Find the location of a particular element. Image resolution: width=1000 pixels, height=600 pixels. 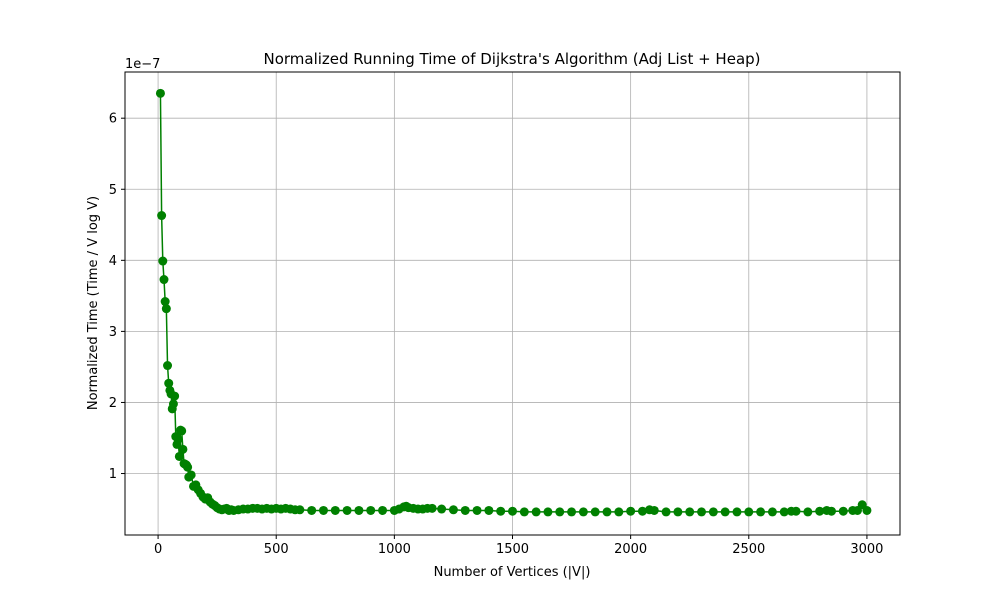

y-tick-label: 4 is located at coordinates (113, 261).